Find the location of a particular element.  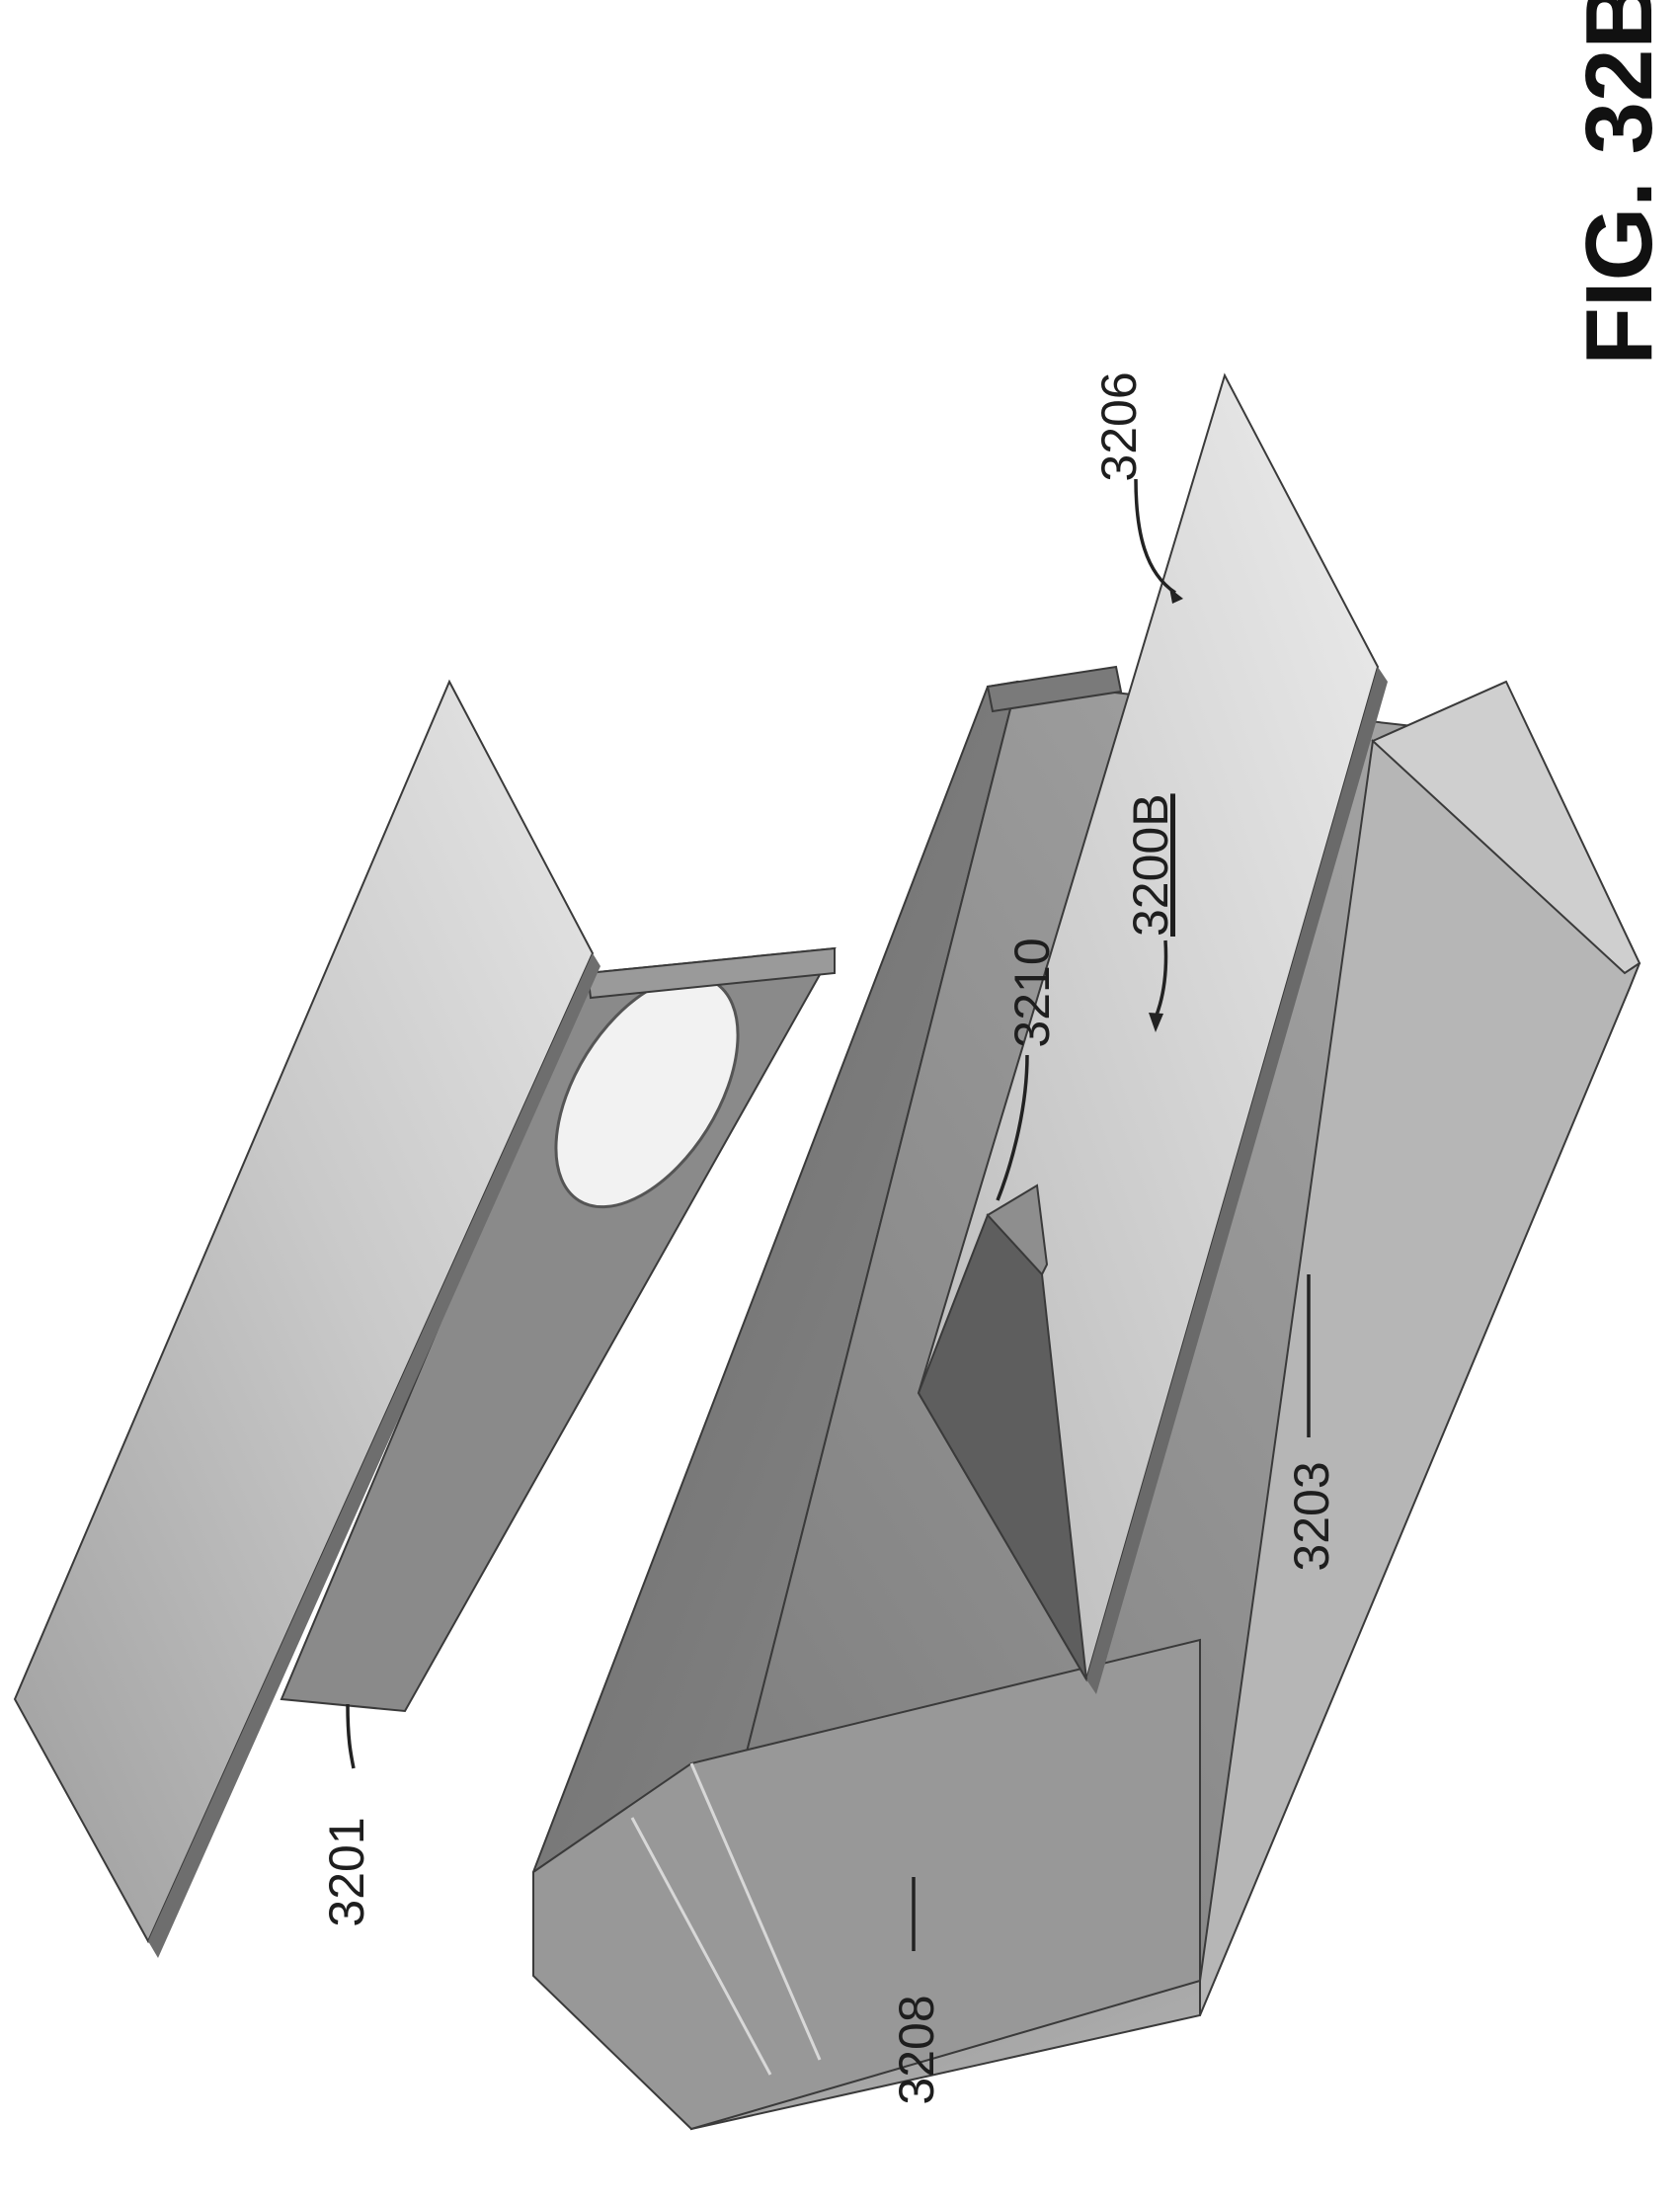

assembly-ref-text: 3200B is located at coordinates (1150, 865).